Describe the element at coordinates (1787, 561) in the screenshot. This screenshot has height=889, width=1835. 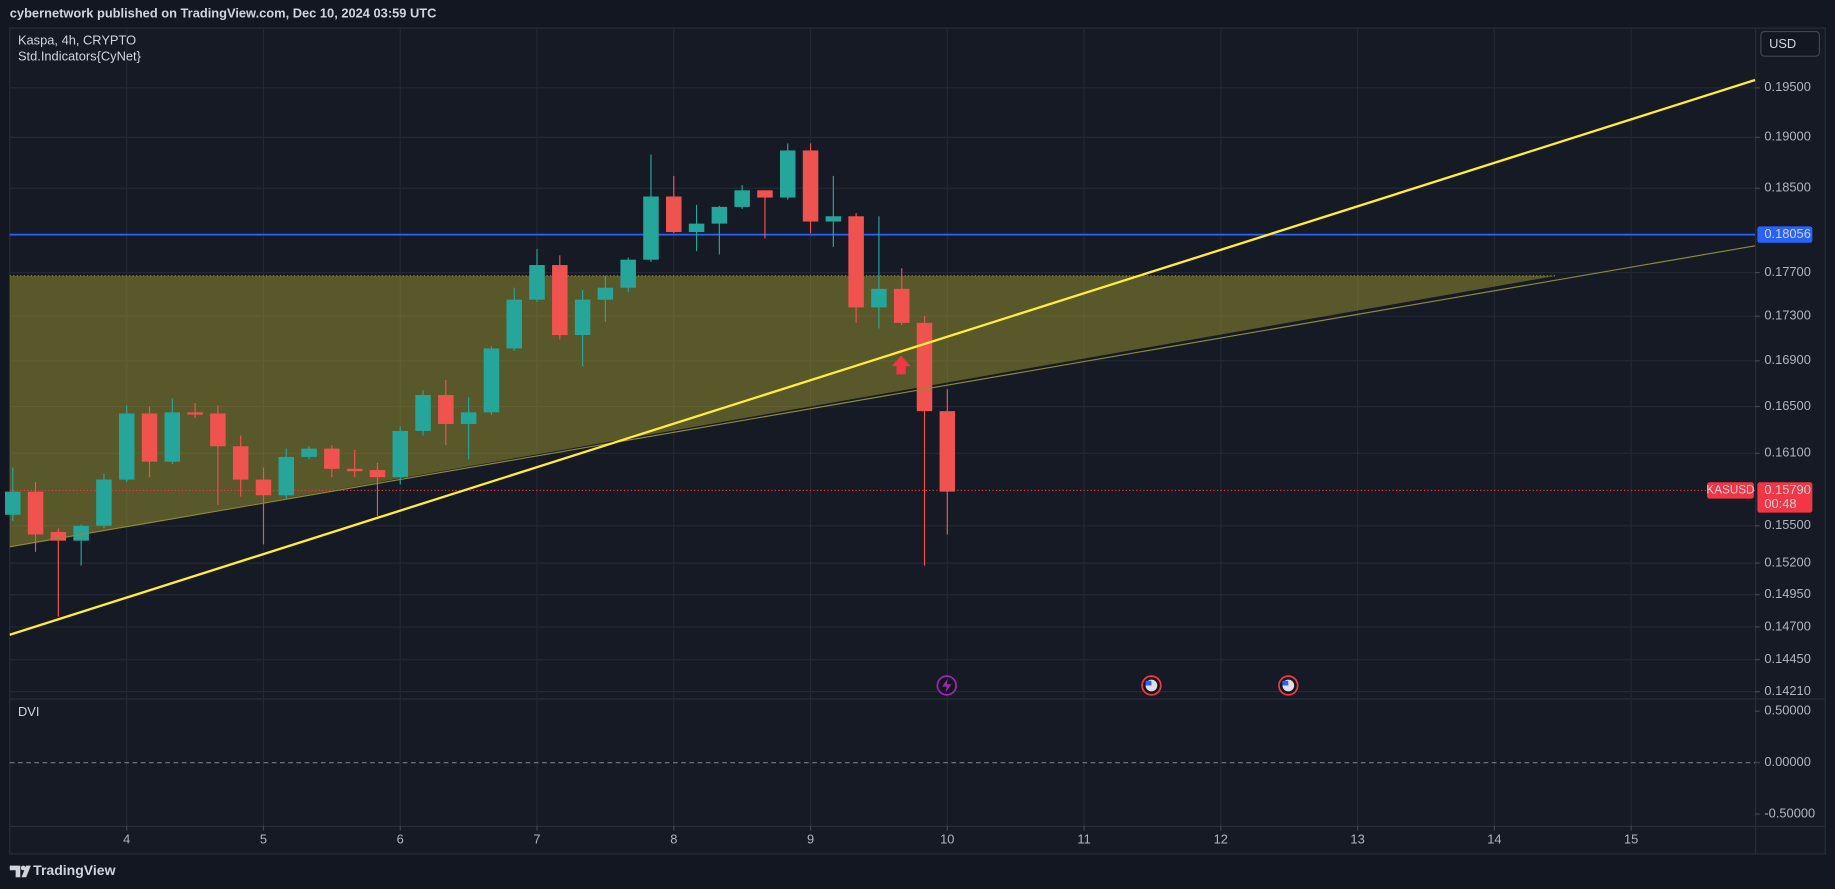
I see `y-tick-label: 0.15200` at that location.